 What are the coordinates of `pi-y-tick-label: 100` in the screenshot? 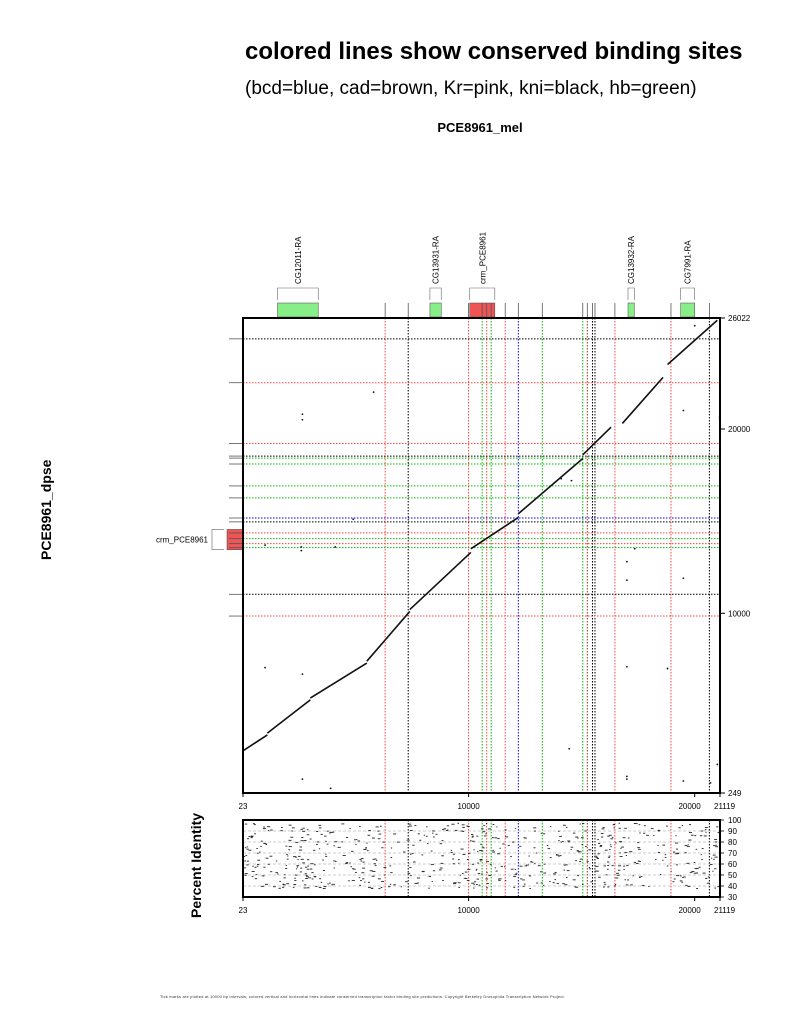 It's located at (735, 820).